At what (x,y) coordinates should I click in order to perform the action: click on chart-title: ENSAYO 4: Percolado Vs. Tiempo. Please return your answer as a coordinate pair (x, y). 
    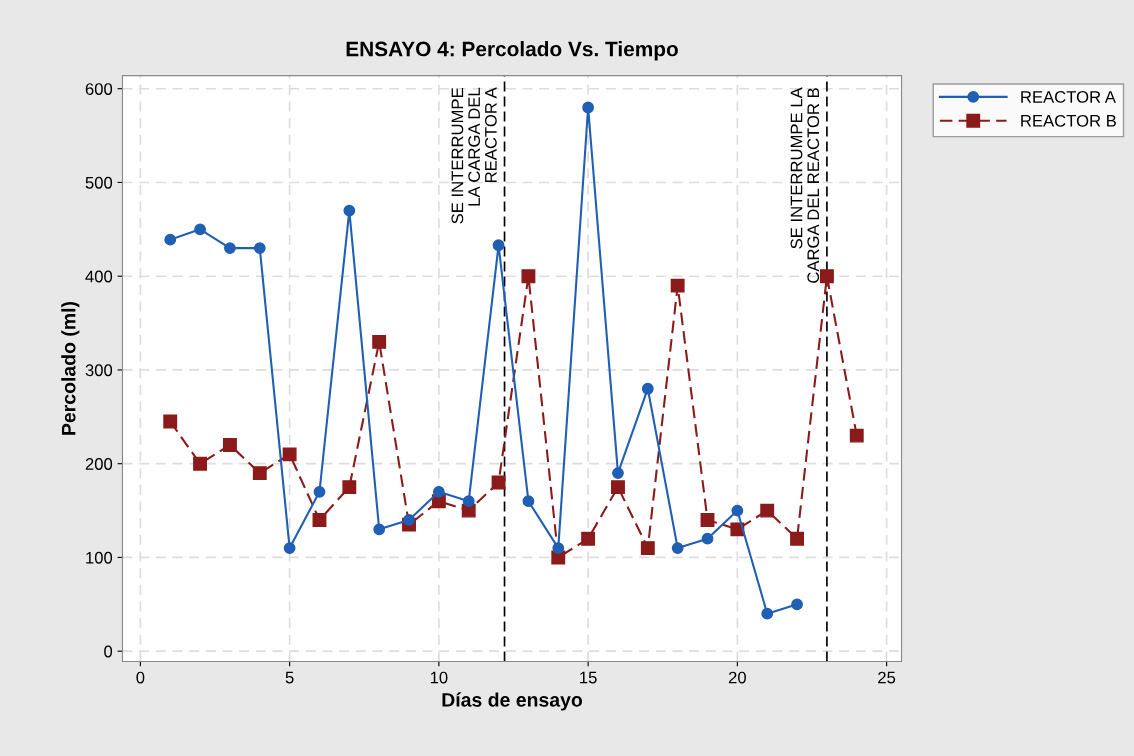
    Looking at the image, I should click on (512, 51).